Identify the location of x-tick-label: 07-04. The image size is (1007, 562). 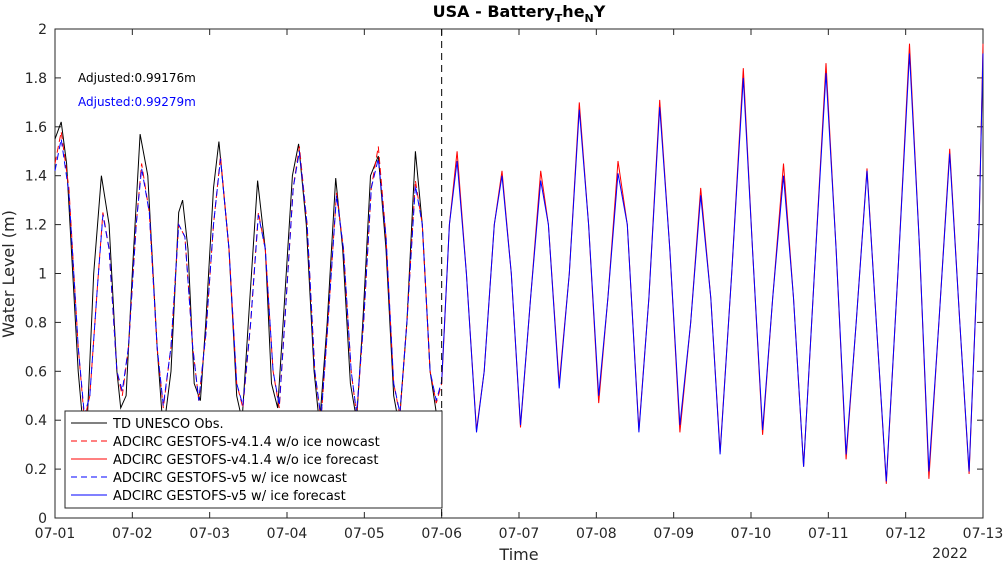
(287, 534).